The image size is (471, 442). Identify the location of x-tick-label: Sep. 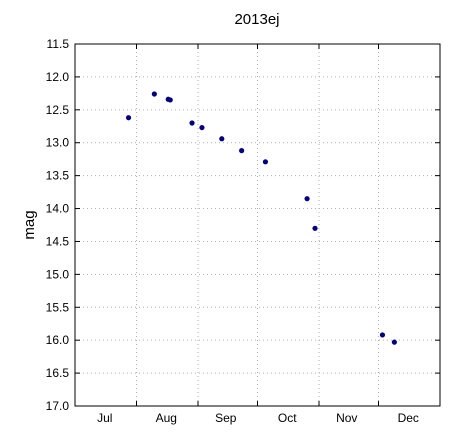
(226, 418).